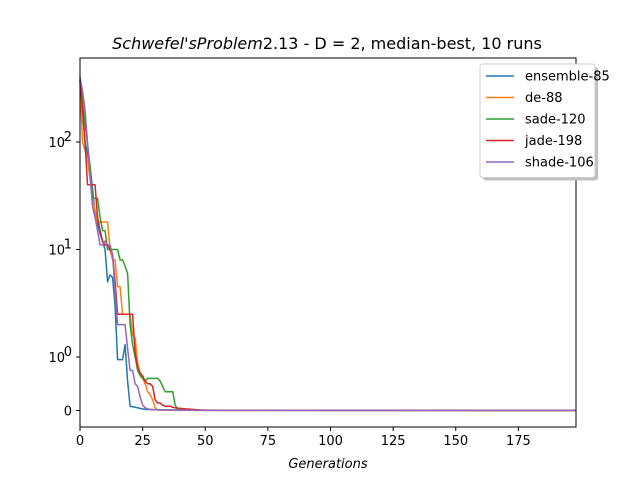 This screenshot has width=640, height=480. I want to click on x-tick-label: 50, so click(205, 441).